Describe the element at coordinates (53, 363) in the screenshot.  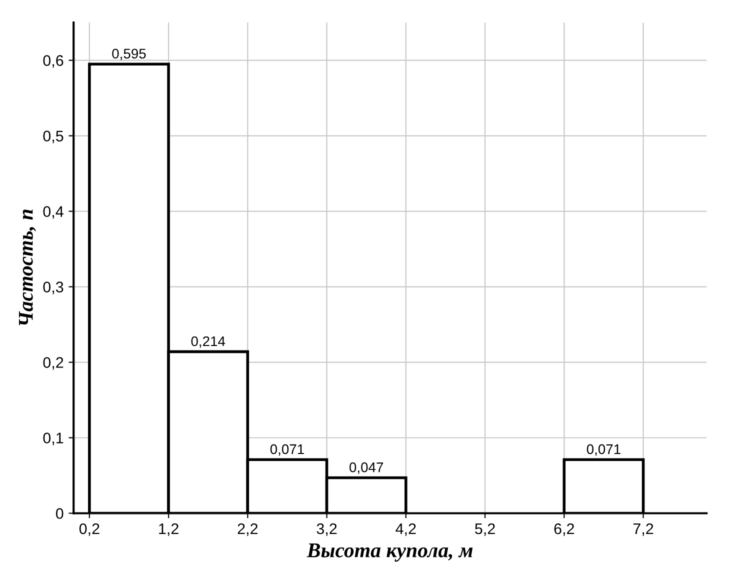
I see `y-tick-label: 0,2` at that location.